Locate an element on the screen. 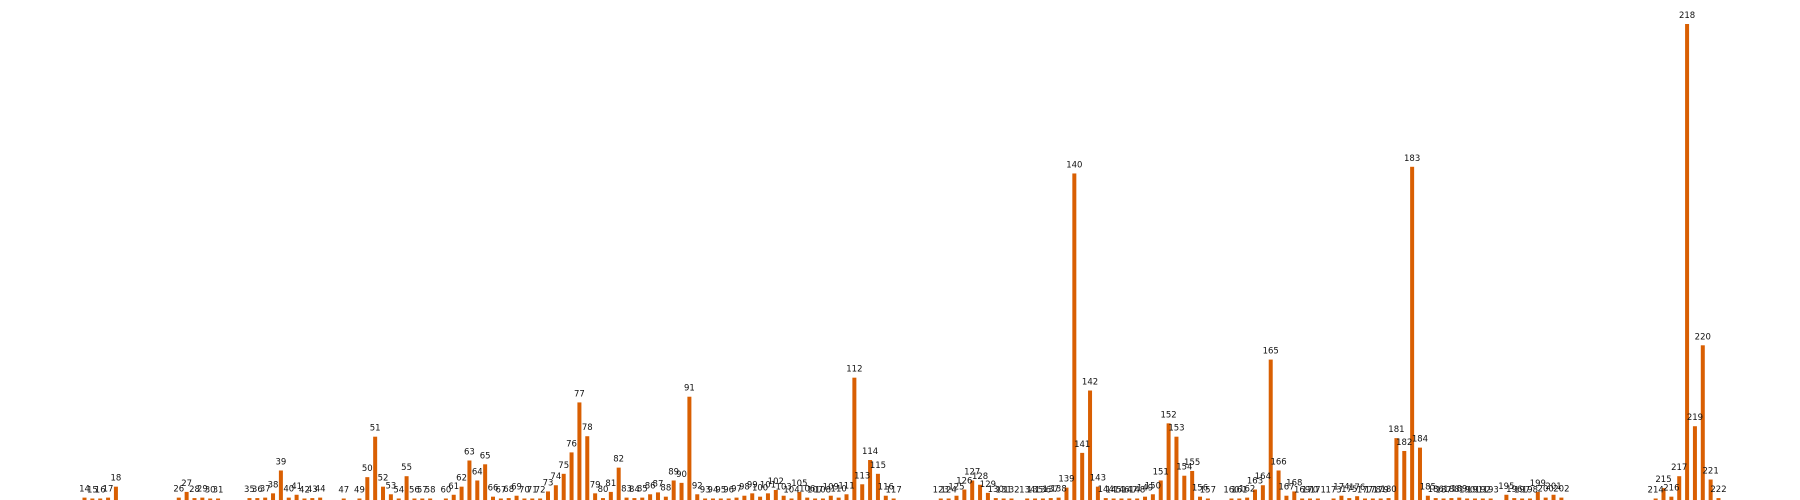  bar-label-65: 65 is located at coordinates (485, 456).